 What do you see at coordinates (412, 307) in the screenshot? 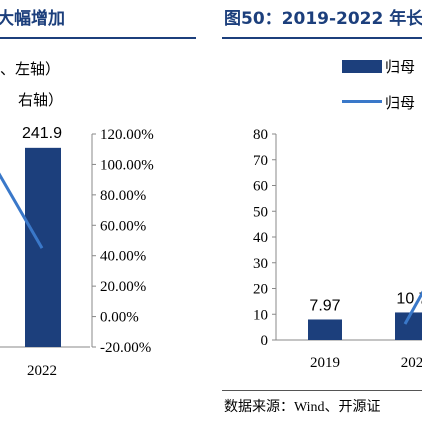
I see `right-line-series` at bounding box center [412, 307].